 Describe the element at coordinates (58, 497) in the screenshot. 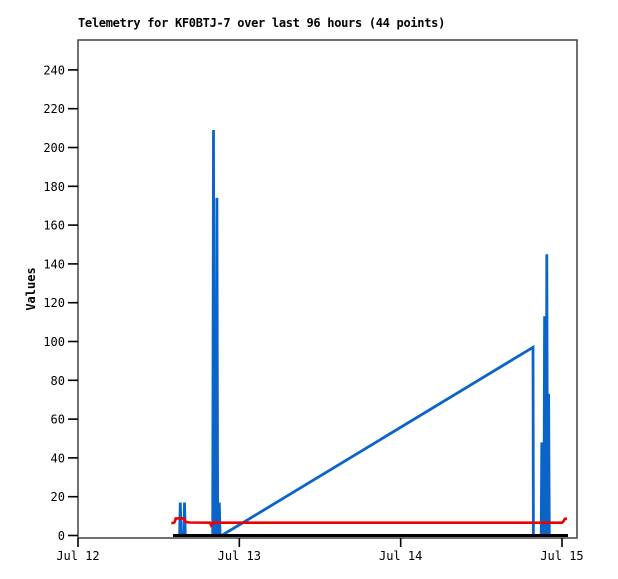

I see `y-tick-label: 20` at that location.